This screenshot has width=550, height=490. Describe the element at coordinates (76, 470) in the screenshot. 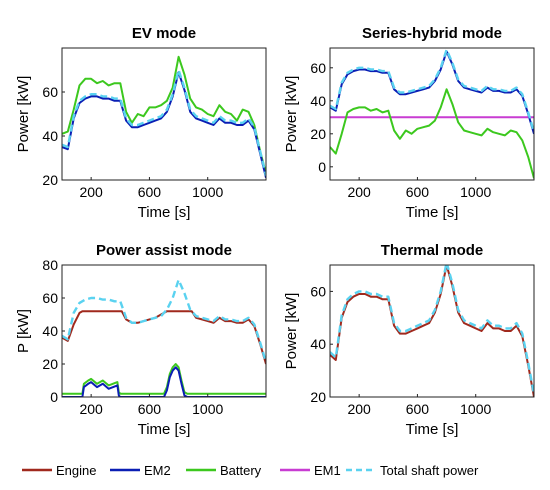

I see `legend-label-engine: Engine` at that location.